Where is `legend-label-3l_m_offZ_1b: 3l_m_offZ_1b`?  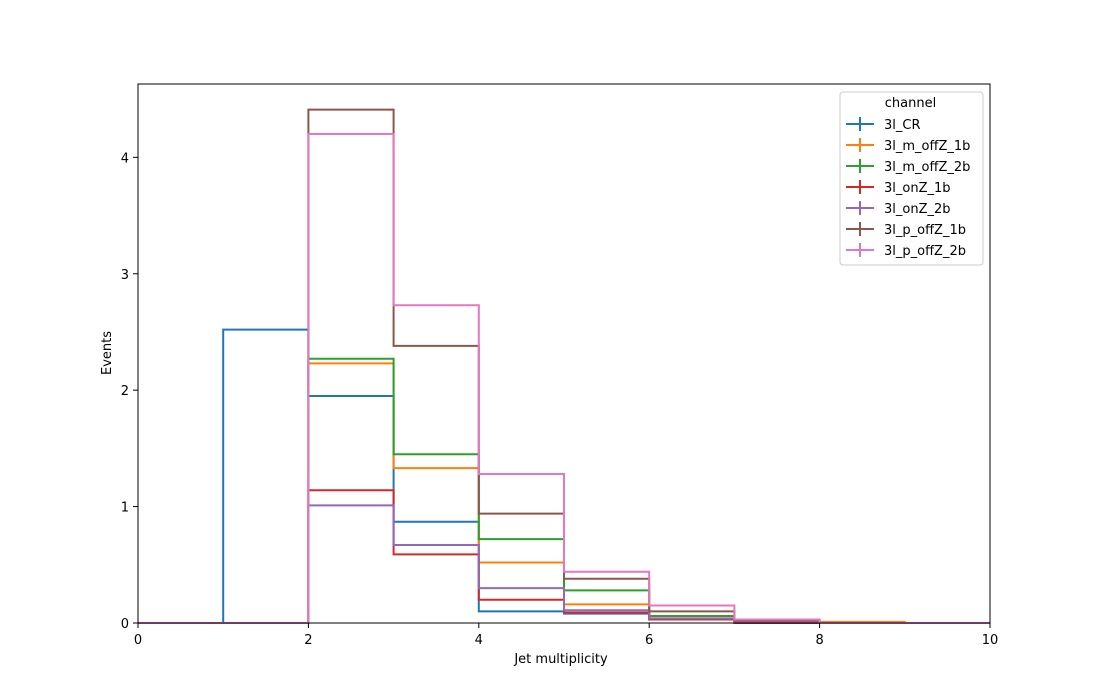
legend-label-3l_m_offZ_1b: 3l_m_offZ_1b is located at coordinates (927, 146).